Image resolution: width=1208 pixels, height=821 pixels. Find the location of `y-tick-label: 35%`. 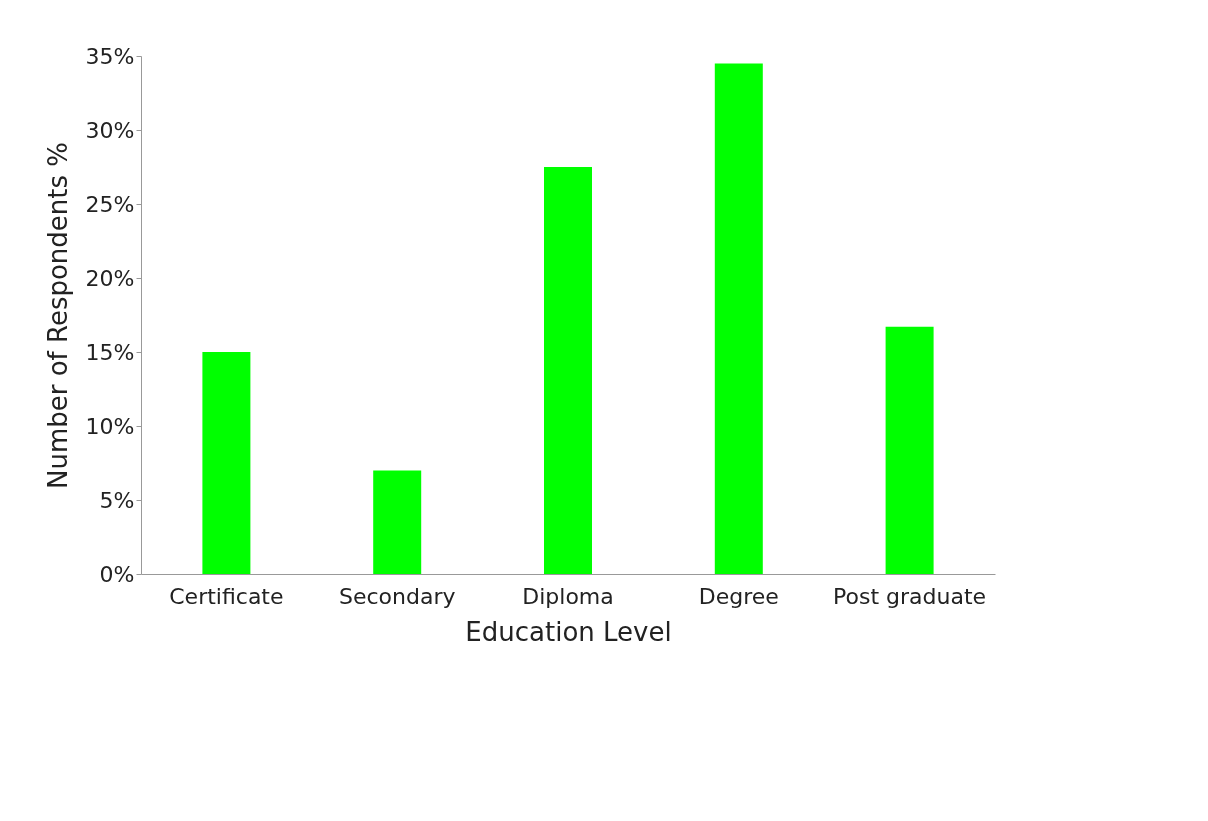

y-tick-label: 35% is located at coordinates (110, 56).